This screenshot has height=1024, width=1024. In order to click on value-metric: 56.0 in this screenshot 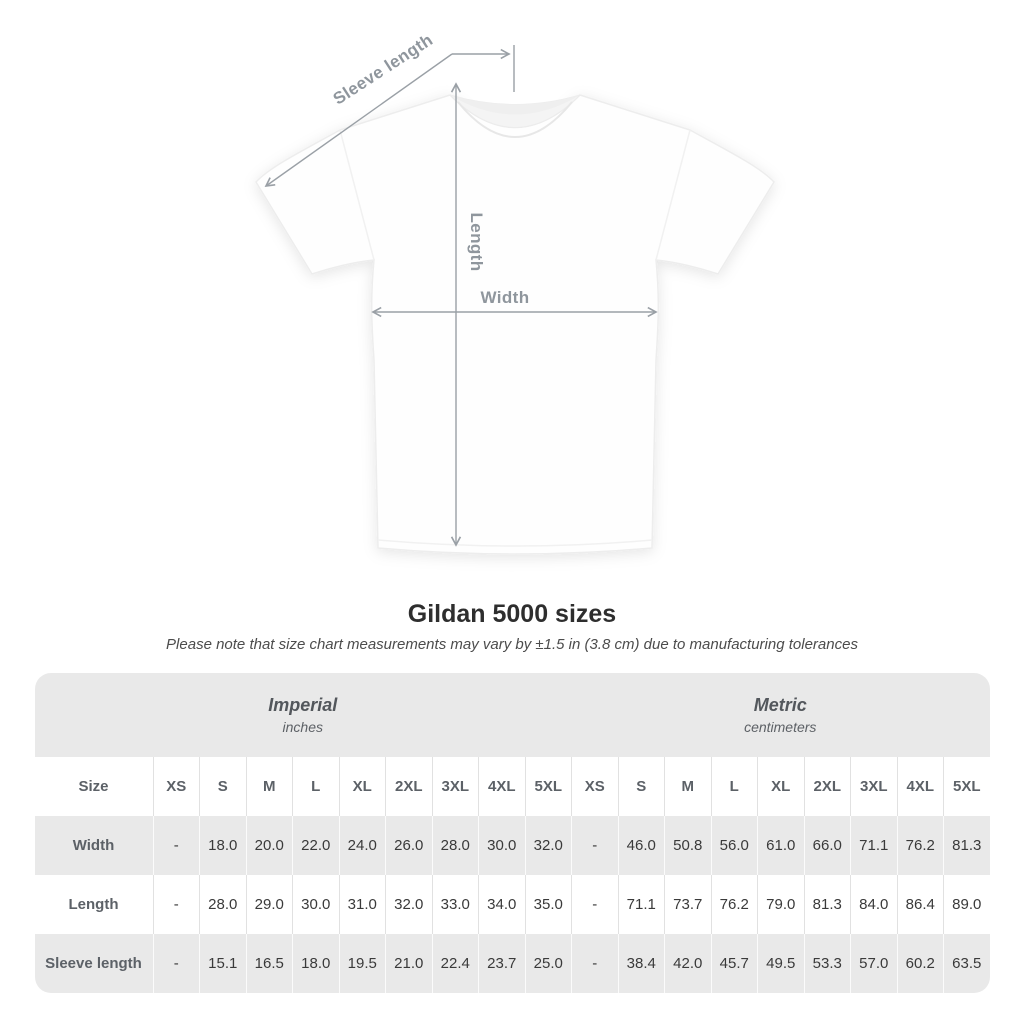, I will do `click(734, 845)`.